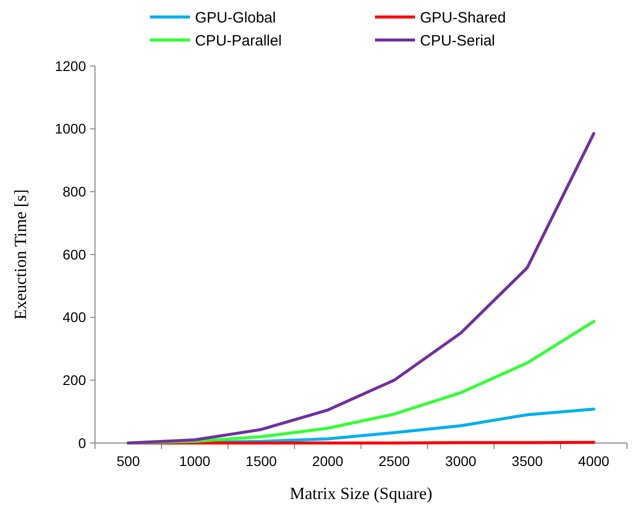  I want to click on x-tick-label: 3000, so click(461, 461).